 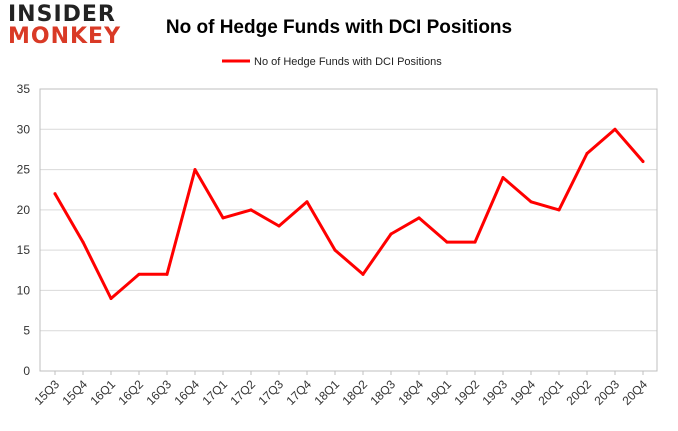 What do you see at coordinates (46, 392) in the screenshot?
I see `x-tick-label: 15Q3` at bounding box center [46, 392].